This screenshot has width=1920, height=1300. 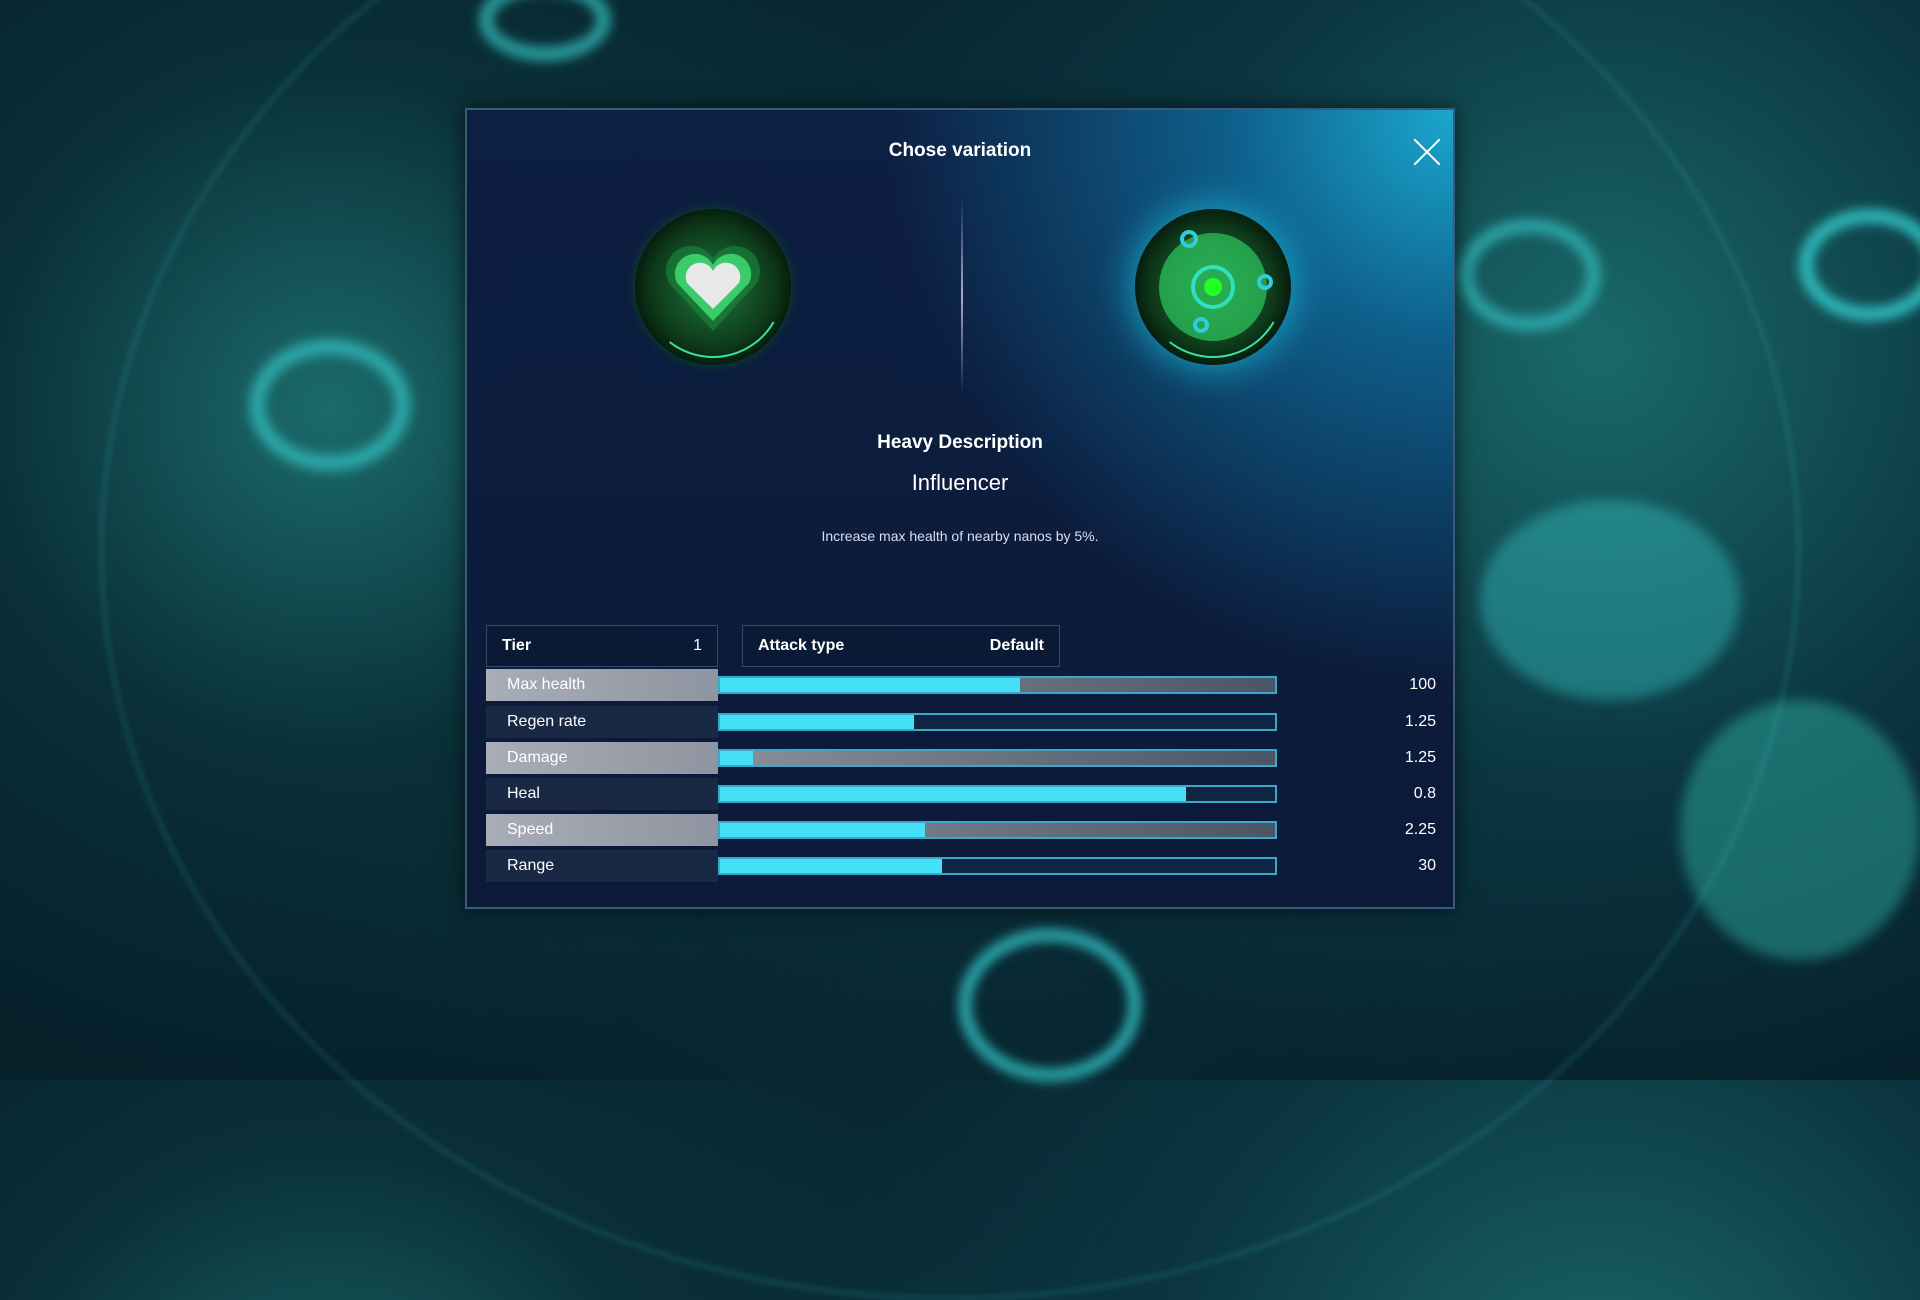 What do you see at coordinates (962, 296) in the screenshot?
I see `divider` at bounding box center [962, 296].